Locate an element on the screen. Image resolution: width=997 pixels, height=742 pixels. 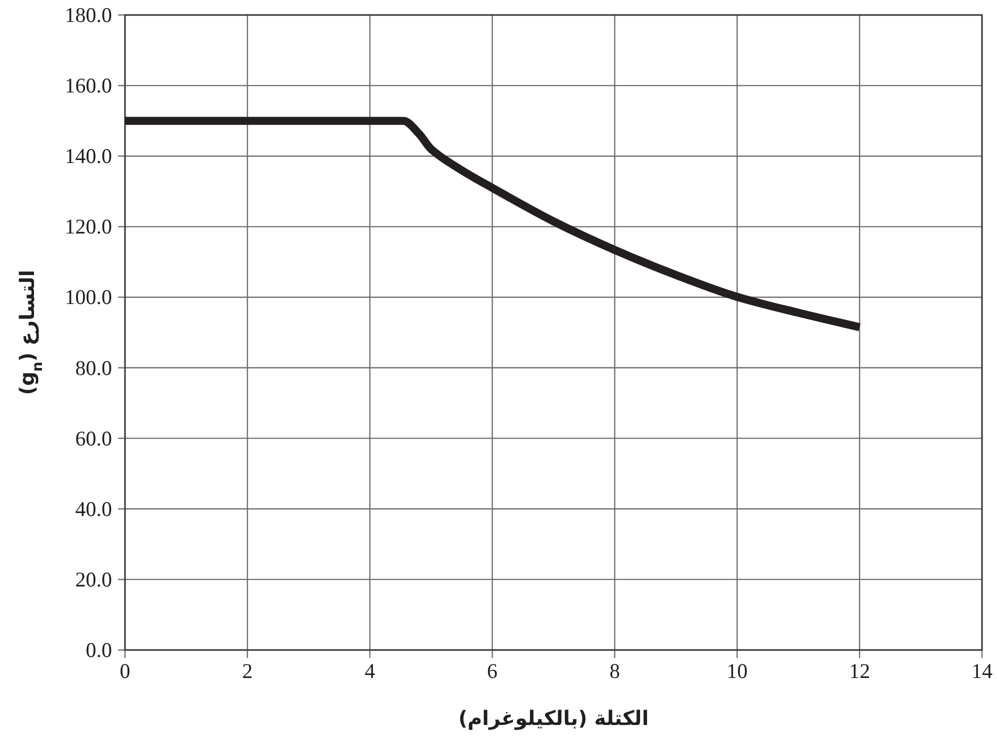
y-tick-label: 60.0 is located at coordinates (93, 438).